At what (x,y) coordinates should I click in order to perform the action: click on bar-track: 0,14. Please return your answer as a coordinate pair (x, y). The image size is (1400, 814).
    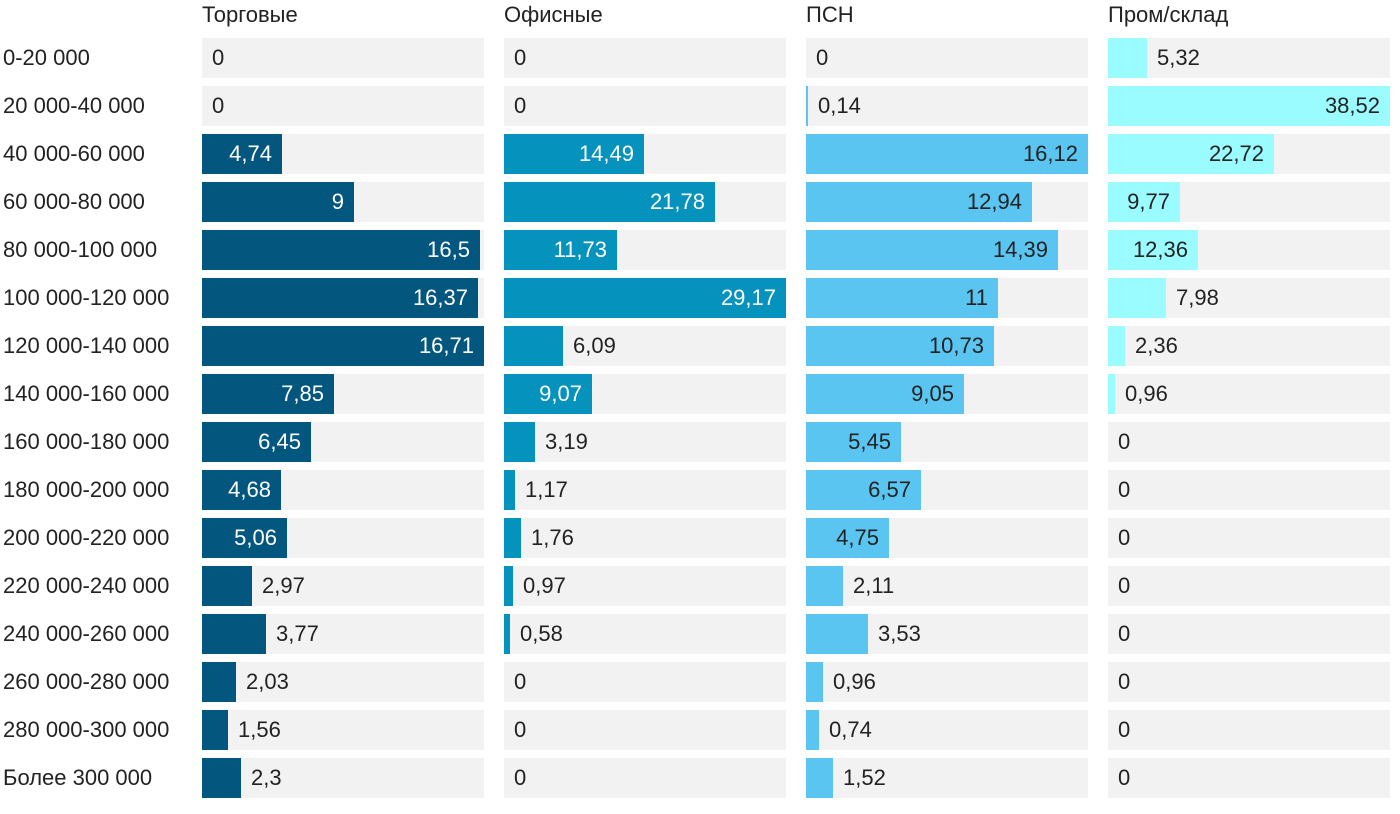
    Looking at the image, I should click on (947, 106).